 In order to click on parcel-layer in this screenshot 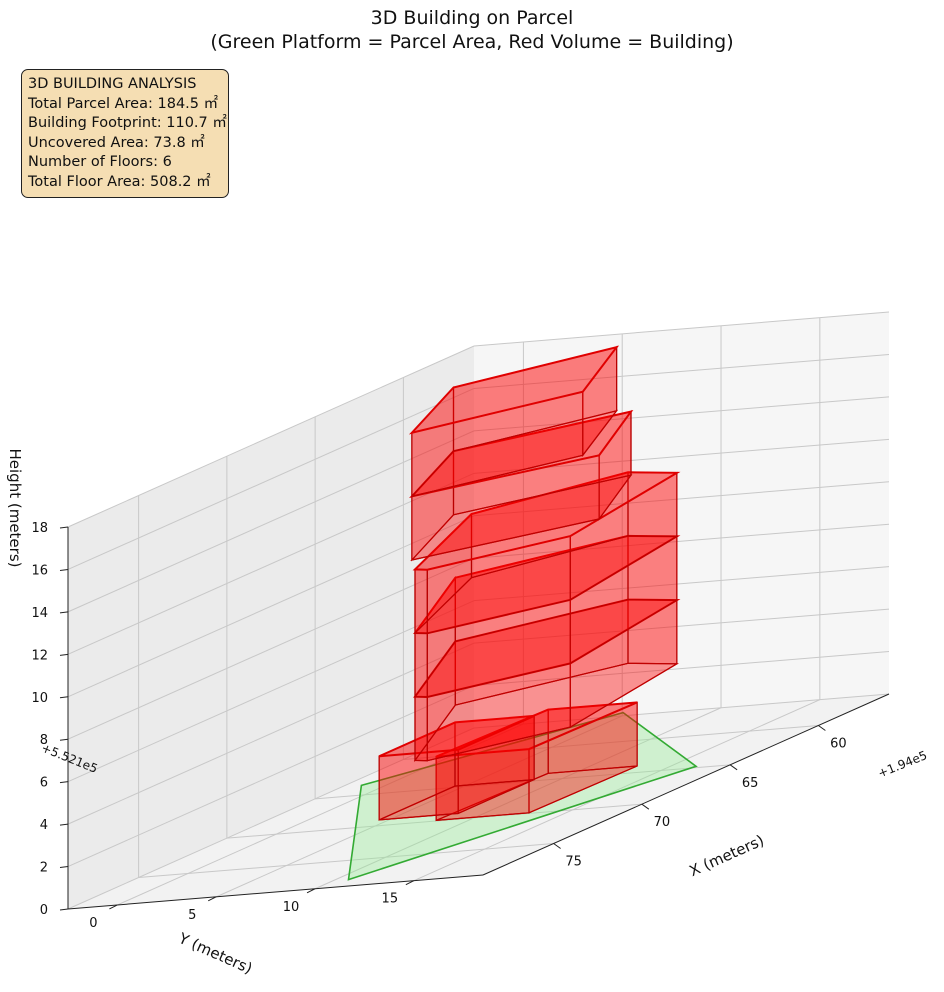, I will do `click(522, 796)`.